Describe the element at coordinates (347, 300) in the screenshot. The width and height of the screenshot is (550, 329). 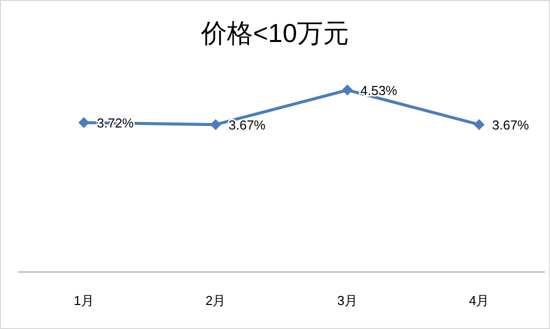
I see `x-tick-label: 3月` at that location.